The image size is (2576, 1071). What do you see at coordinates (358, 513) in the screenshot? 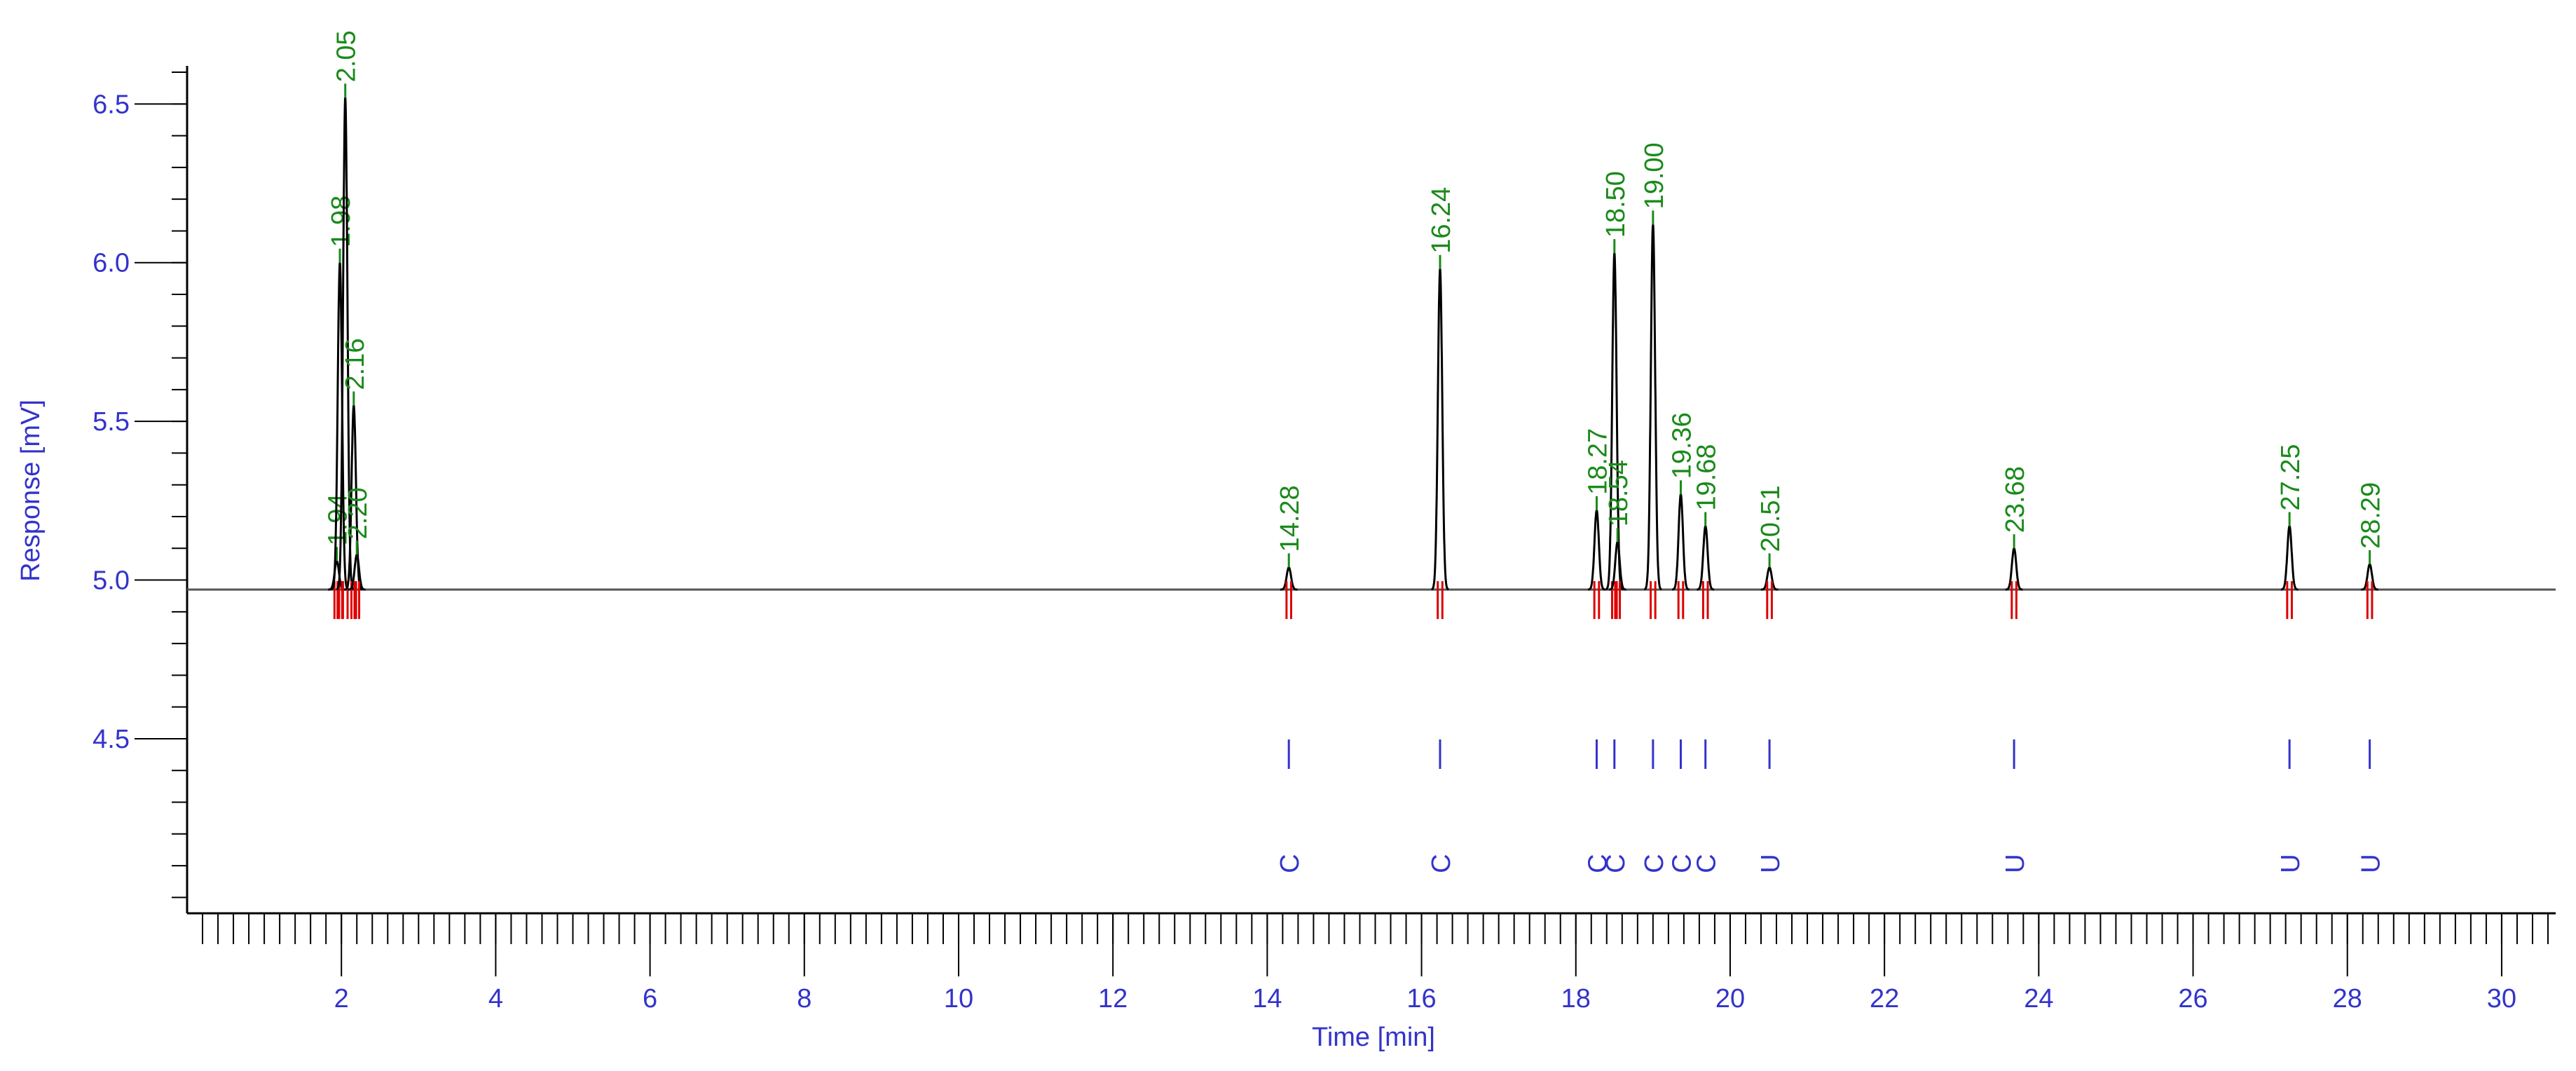
I see `peak-label: 2.20` at bounding box center [358, 513].